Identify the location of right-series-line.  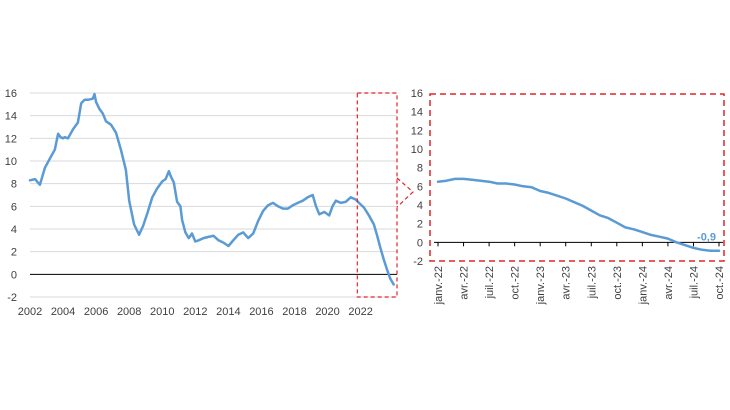
(578, 214).